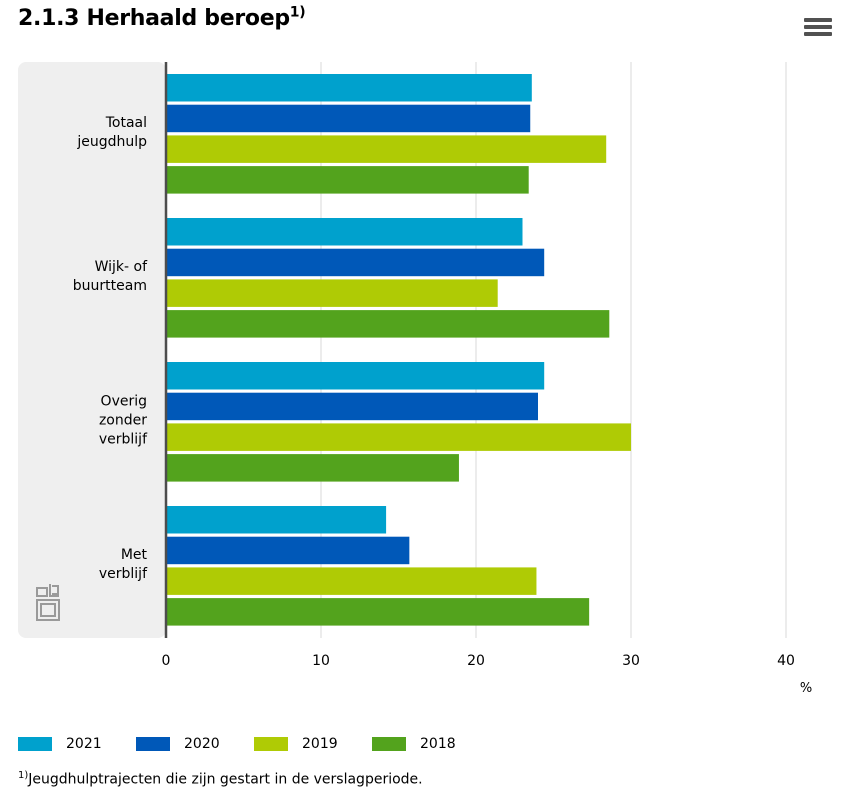  What do you see at coordinates (123, 420) in the screenshot?
I see `category-label: zonder` at bounding box center [123, 420].